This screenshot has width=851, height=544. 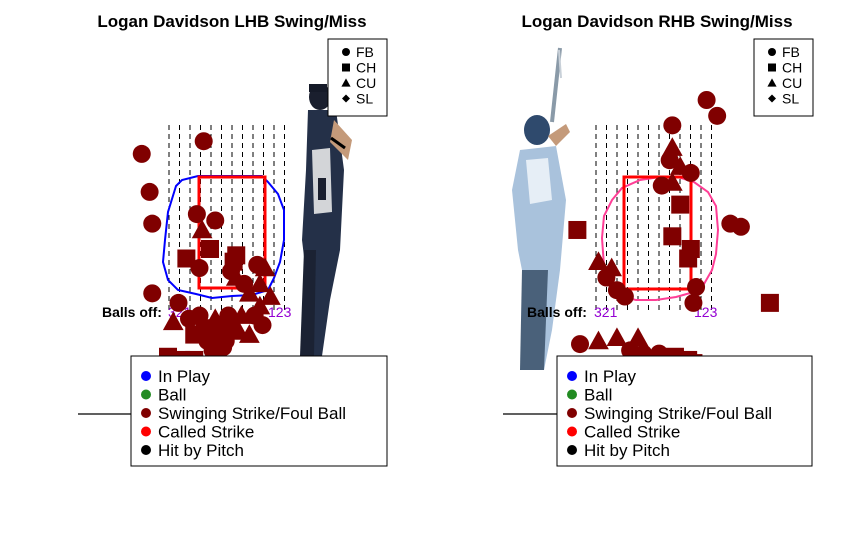 What do you see at coordinates (657, 233) in the screenshot?
I see `rhb-strike-zone` at bounding box center [657, 233].